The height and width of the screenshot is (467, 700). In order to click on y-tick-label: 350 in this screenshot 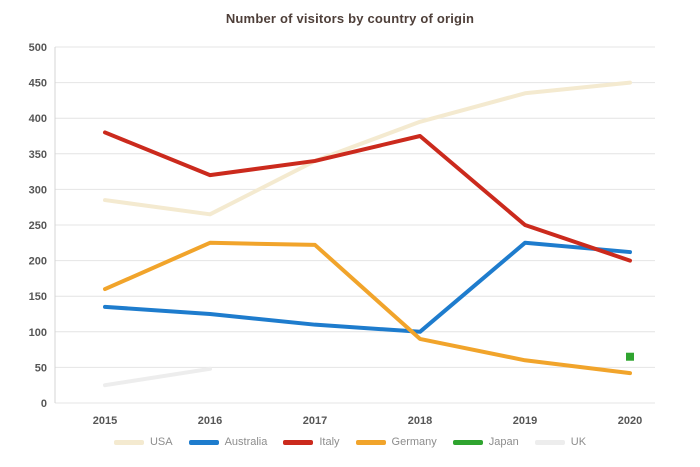, I will do `click(38, 155)`.